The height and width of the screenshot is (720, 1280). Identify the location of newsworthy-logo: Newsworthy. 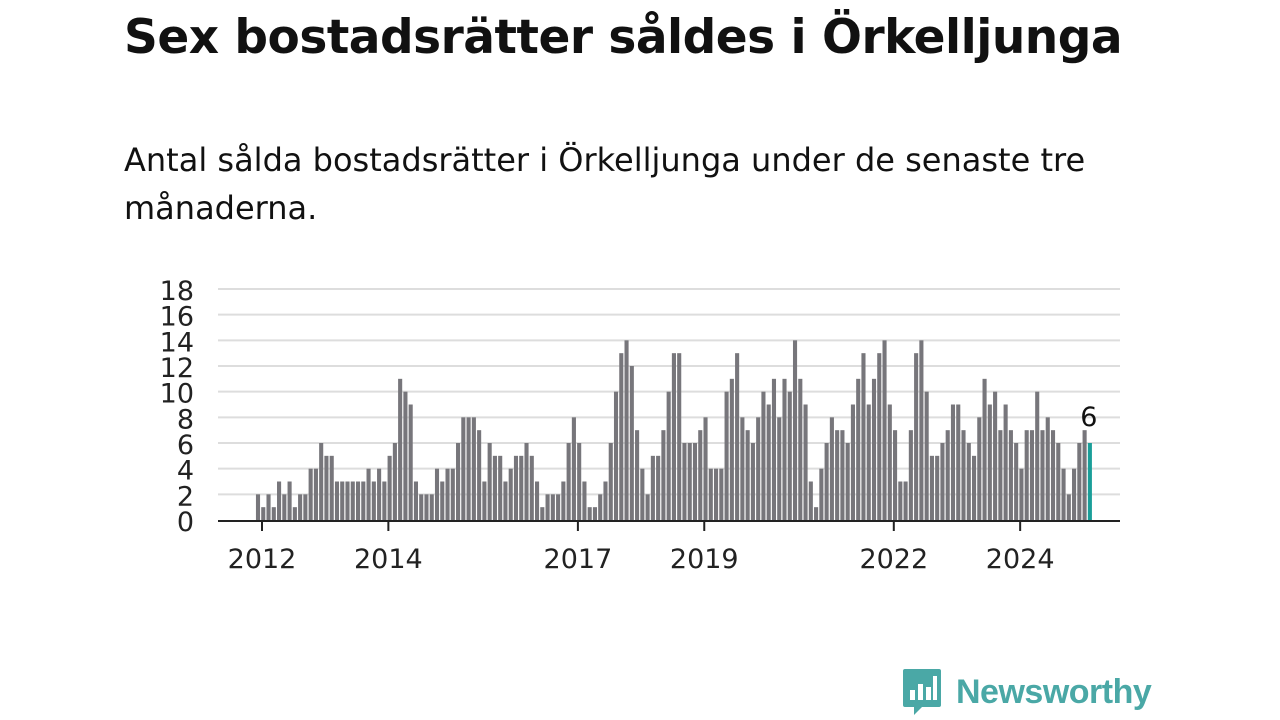
(1027, 692).